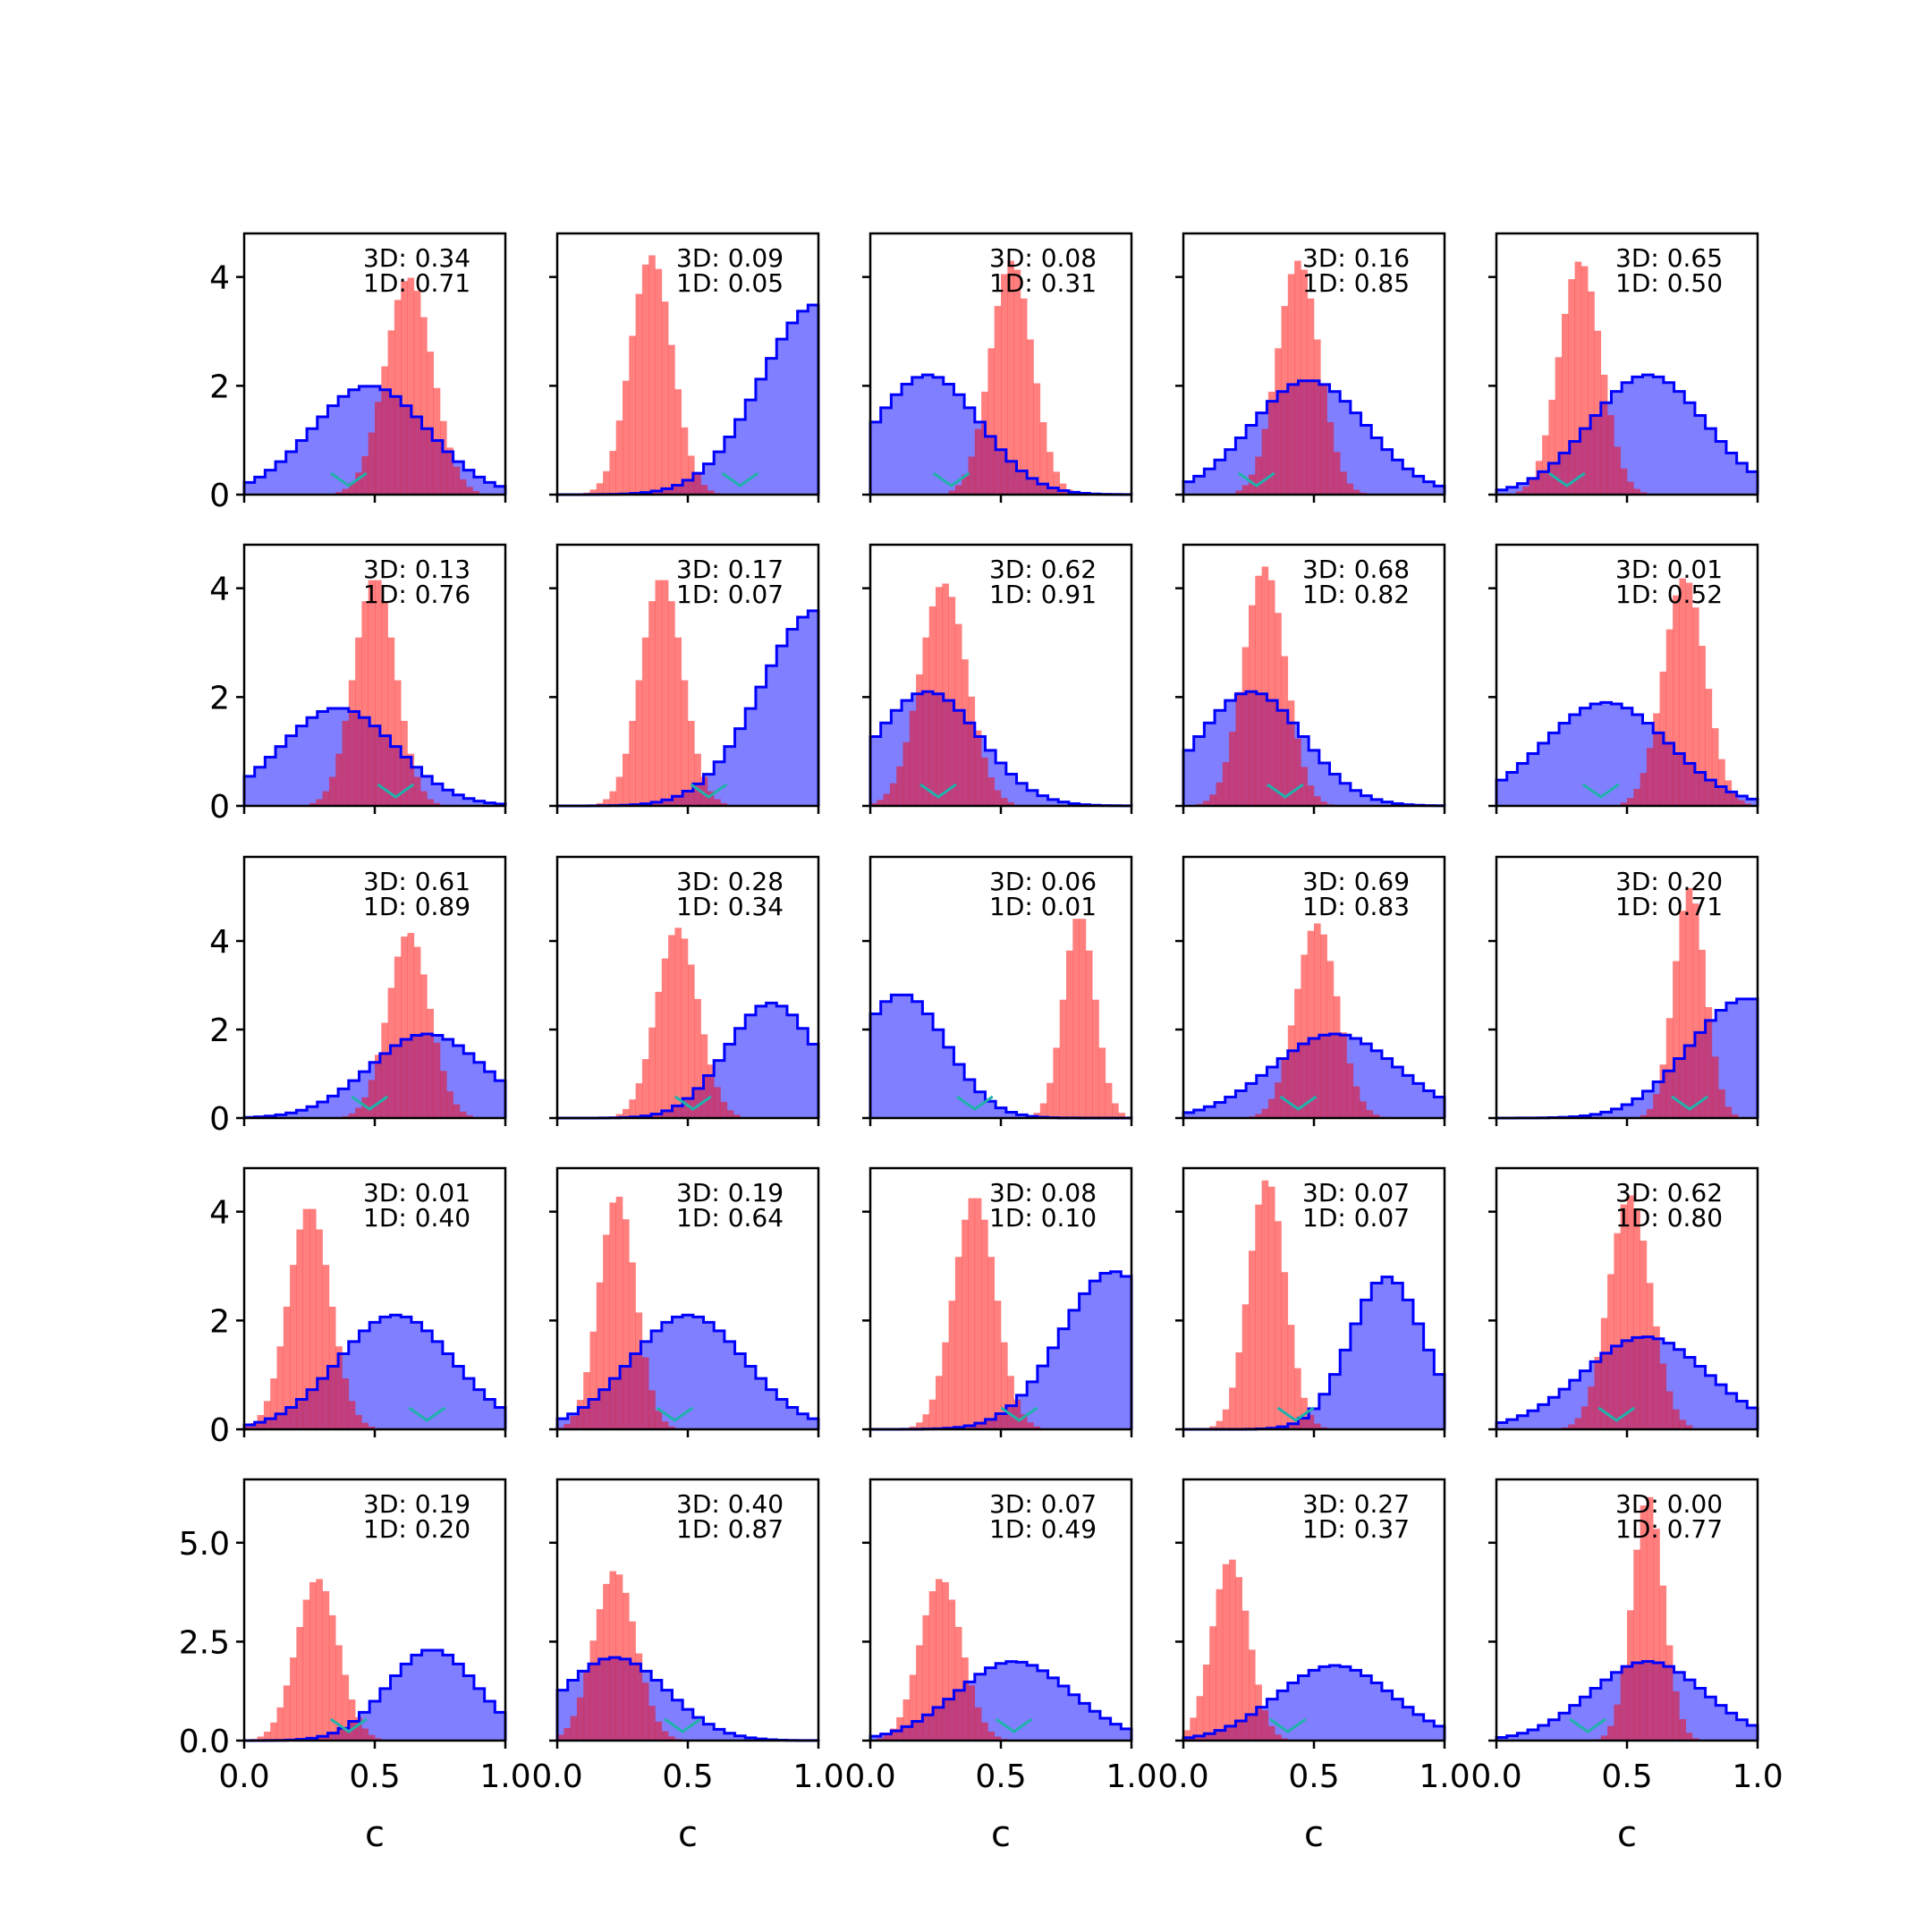  I want to click on annotation-3d: 3D: 0.13, so click(416, 569).